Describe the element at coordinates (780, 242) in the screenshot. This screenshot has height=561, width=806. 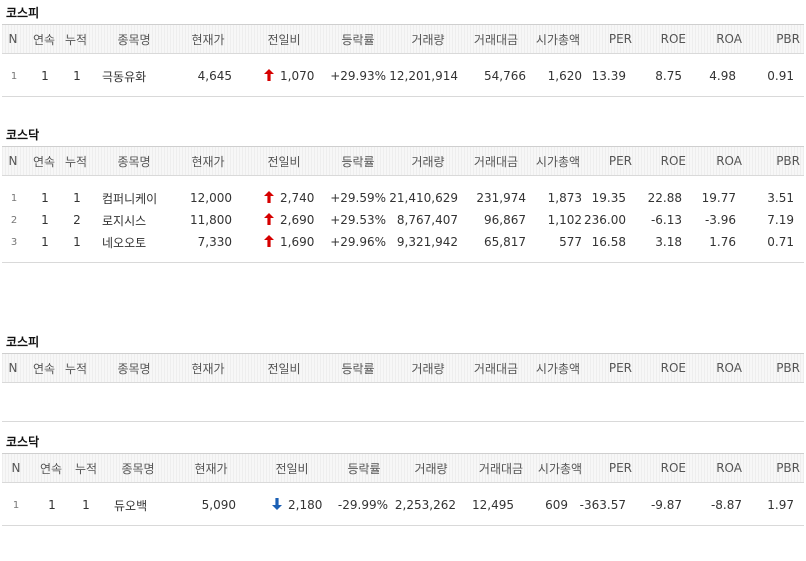
I see `pbr-cell: 0.71` at that location.